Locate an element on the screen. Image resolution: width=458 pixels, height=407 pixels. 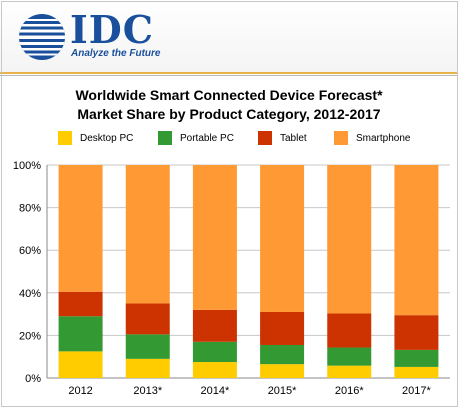
idc-globe-icon is located at coordinates (42, 37).